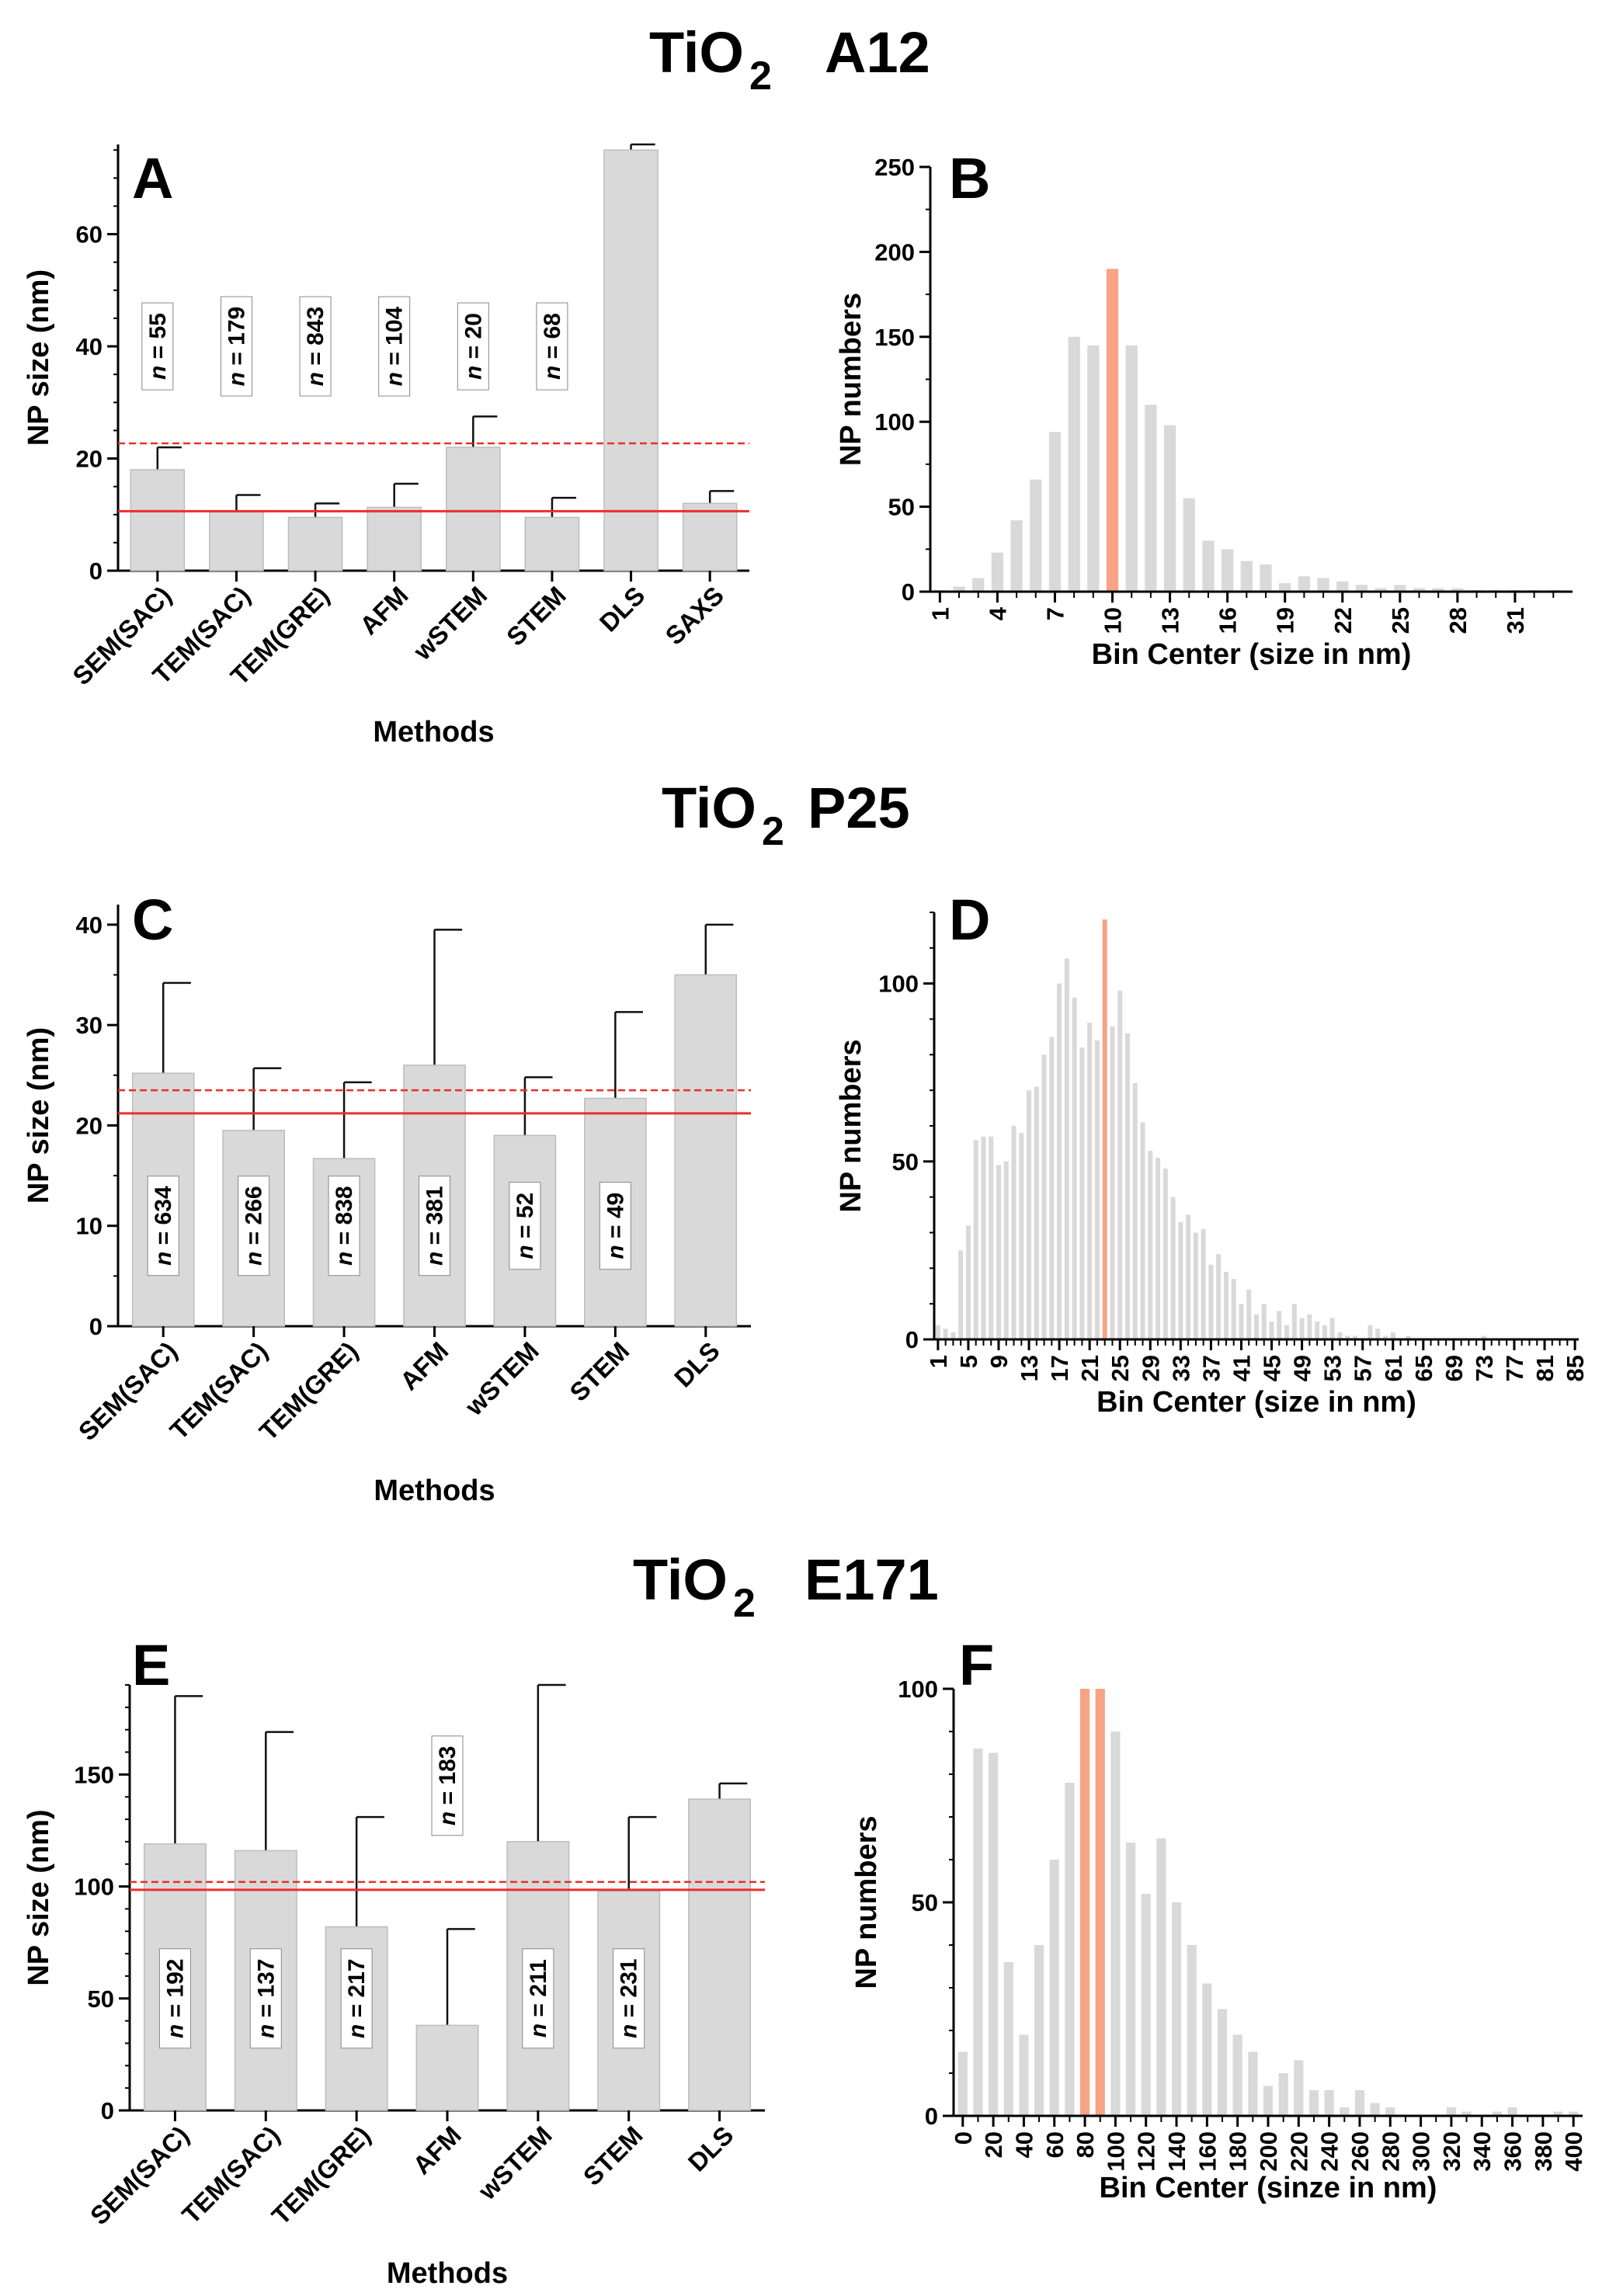 The width and height of the screenshot is (1609, 2296). I want to click on section-title-p25: TiO 2 P25, so click(786, 815).